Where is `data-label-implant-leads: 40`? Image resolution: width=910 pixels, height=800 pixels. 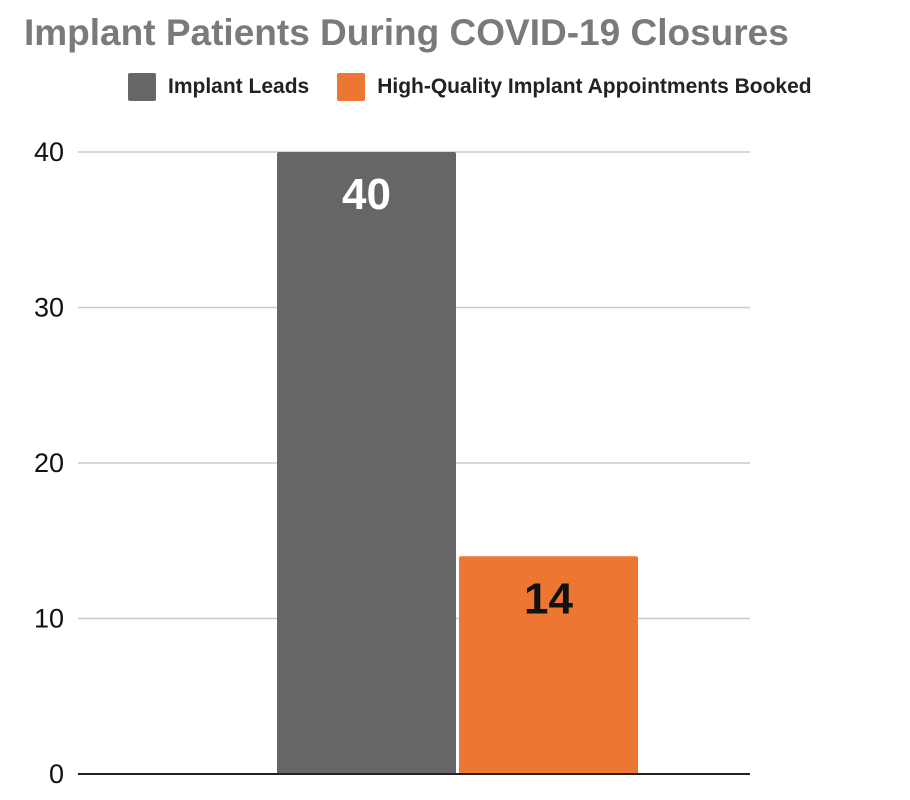
data-label-implant-leads: 40 is located at coordinates (366, 194).